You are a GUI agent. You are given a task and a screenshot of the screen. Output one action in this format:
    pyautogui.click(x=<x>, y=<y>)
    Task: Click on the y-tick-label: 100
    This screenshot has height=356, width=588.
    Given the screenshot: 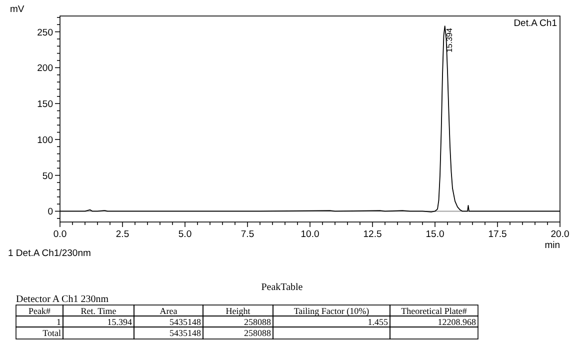 What is the action you would take?
    pyautogui.click(x=45, y=140)
    